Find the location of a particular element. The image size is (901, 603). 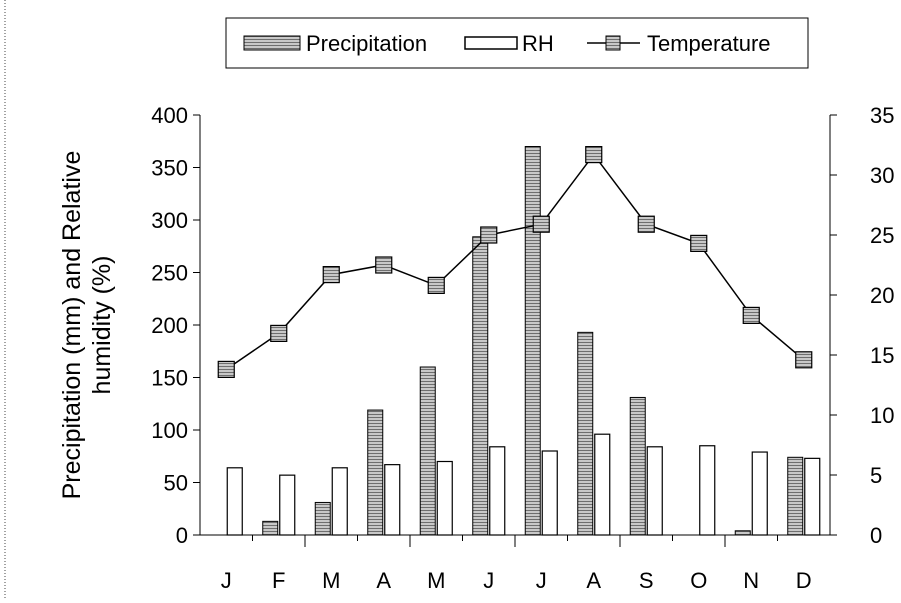

legend-rh-label: RH is located at coordinates (538, 43).